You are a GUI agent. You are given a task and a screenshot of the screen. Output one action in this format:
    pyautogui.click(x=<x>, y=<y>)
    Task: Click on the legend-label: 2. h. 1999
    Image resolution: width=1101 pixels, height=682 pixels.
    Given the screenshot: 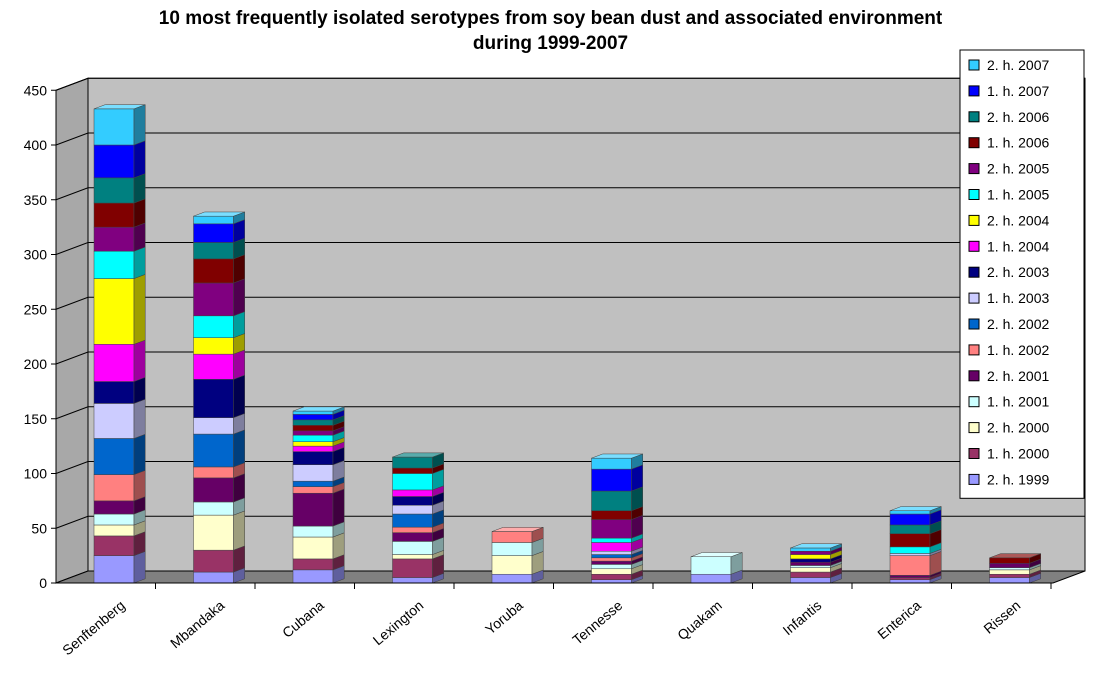 What is the action you would take?
    pyautogui.click(x=1018, y=479)
    